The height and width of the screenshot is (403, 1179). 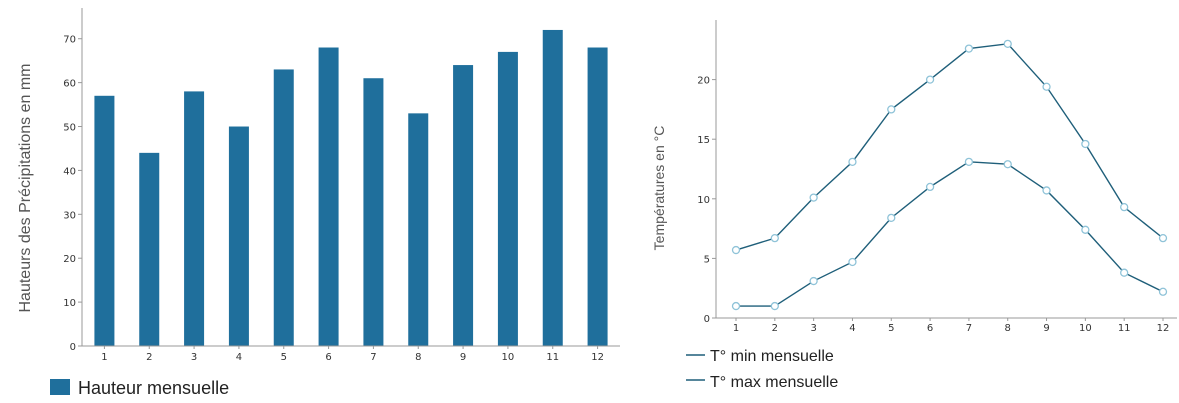 What do you see at coordinates (73, 347) in the screenshot?
I see `bar-y-tick-label: 0` at bounding box center [73, 347].